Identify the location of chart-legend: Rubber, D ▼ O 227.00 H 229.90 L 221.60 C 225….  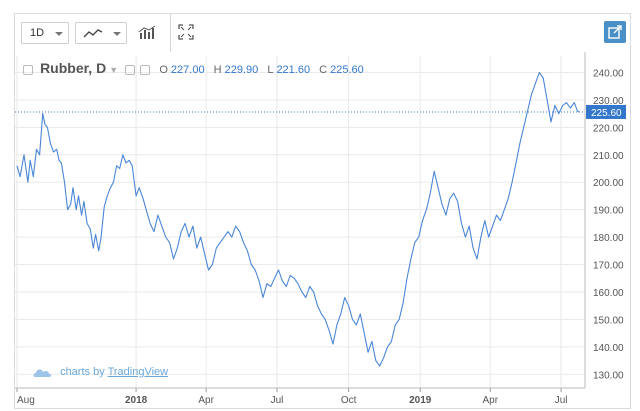
(193, 68).